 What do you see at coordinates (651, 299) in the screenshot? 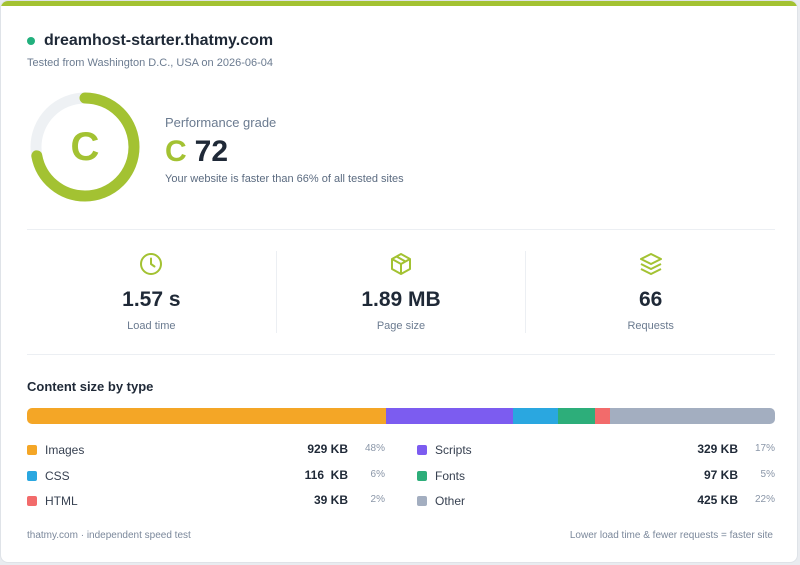
I see `stat-value: 66` at bounding box center [651, 299].